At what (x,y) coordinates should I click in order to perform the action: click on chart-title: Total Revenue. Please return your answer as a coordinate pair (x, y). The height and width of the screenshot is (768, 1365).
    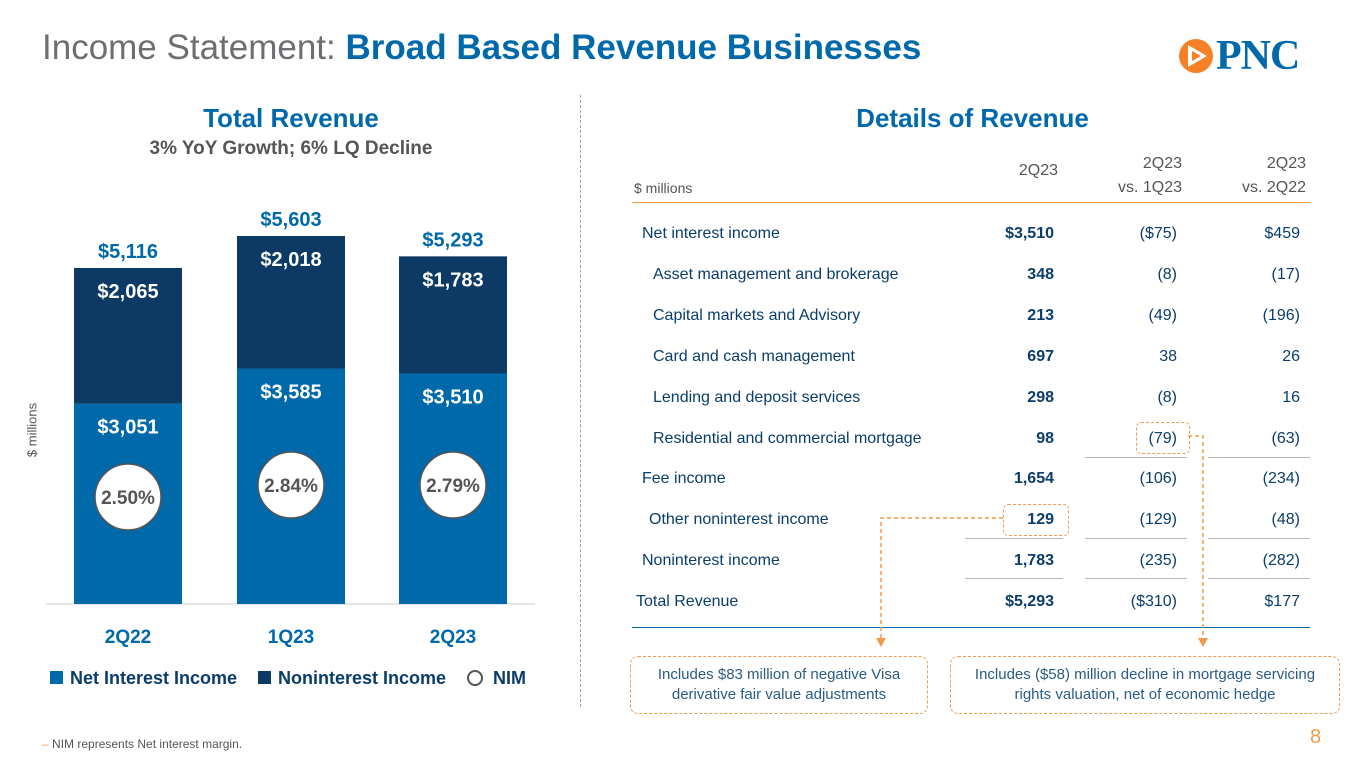
    Looking at the image, I should click on (291, 118).